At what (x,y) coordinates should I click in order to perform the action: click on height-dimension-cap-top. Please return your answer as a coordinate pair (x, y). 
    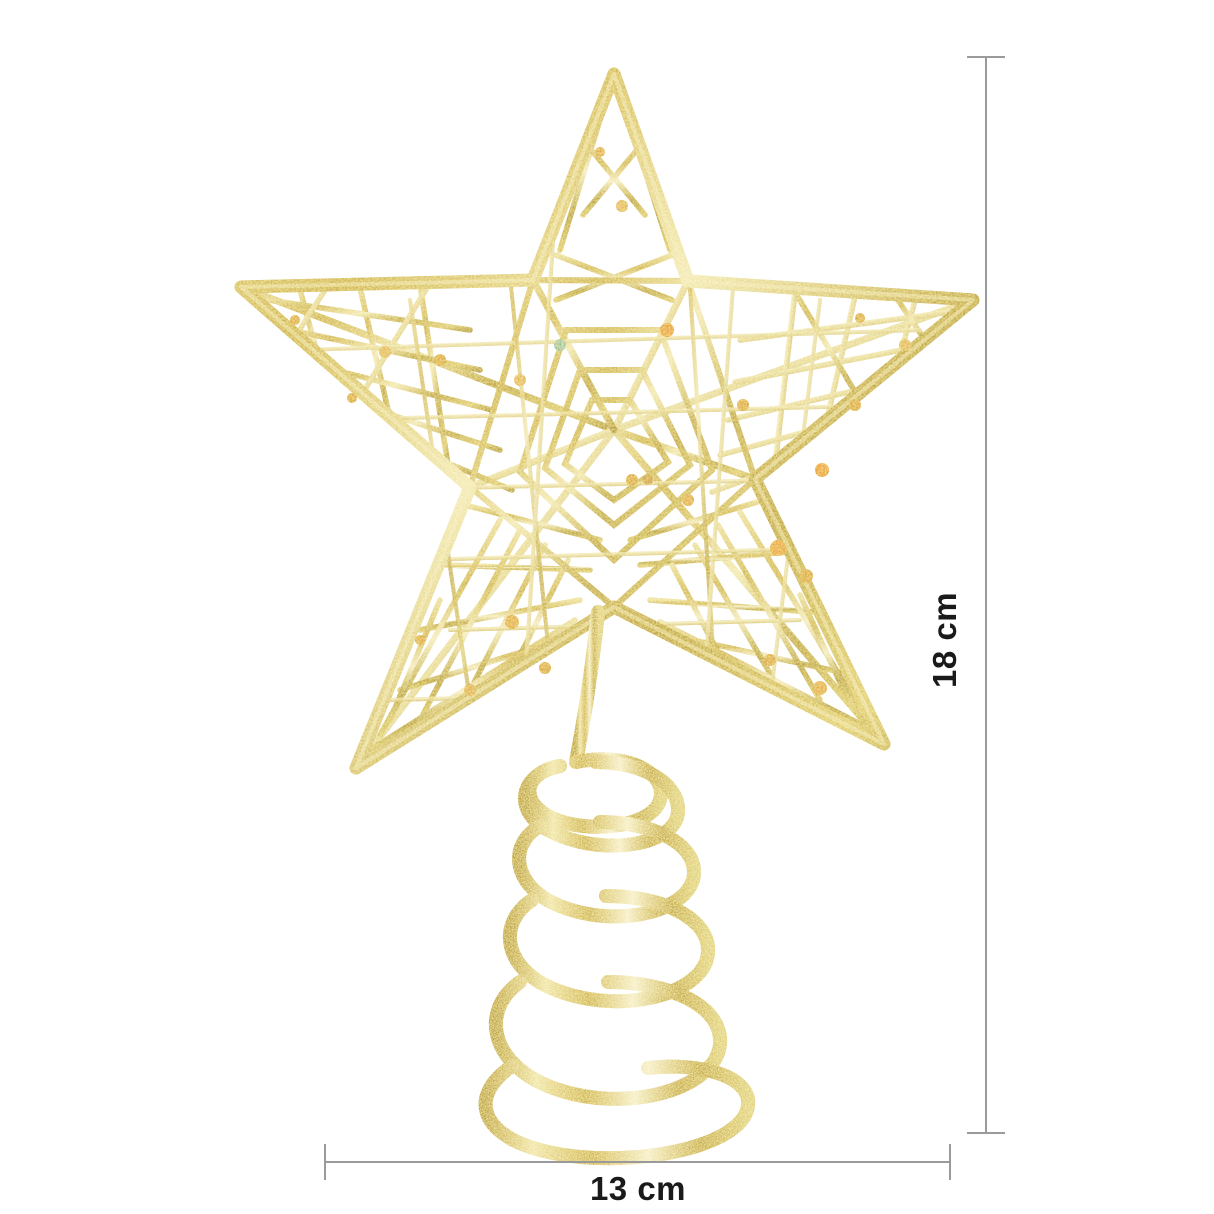
    Looking at the image, I should click on (986, 57).